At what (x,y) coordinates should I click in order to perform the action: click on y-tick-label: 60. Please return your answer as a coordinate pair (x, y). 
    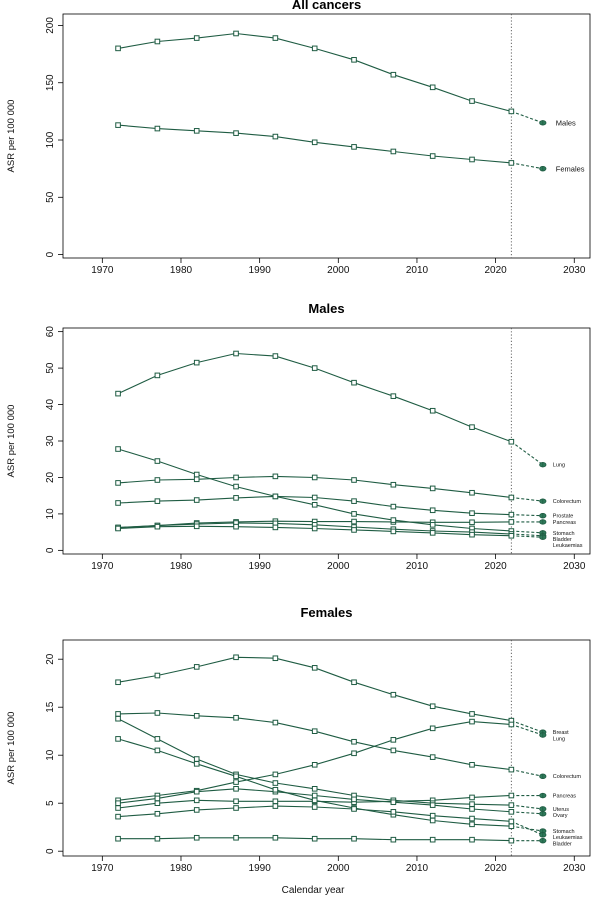
    Looking at the image, I should click on (50, 332).